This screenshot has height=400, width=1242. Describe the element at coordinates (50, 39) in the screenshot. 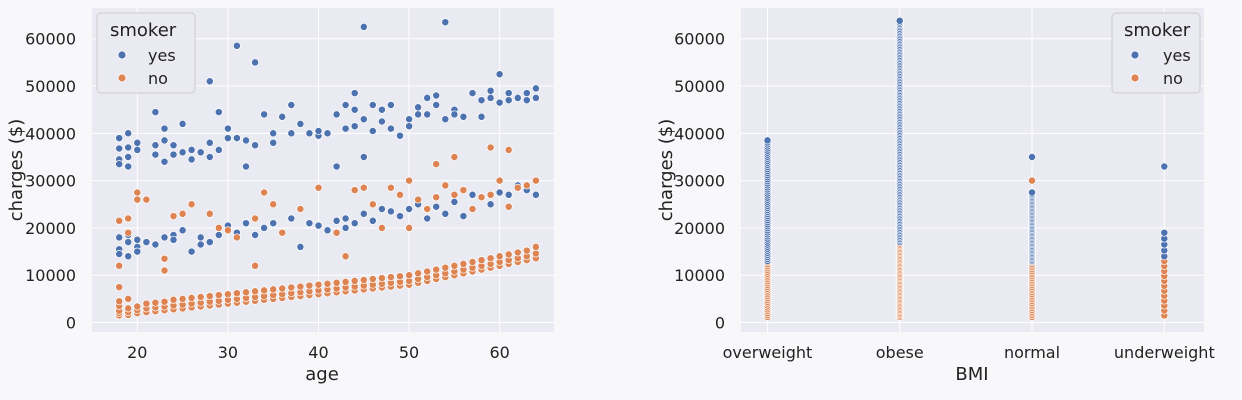

I see `y-tick-label: 60000` at that location.